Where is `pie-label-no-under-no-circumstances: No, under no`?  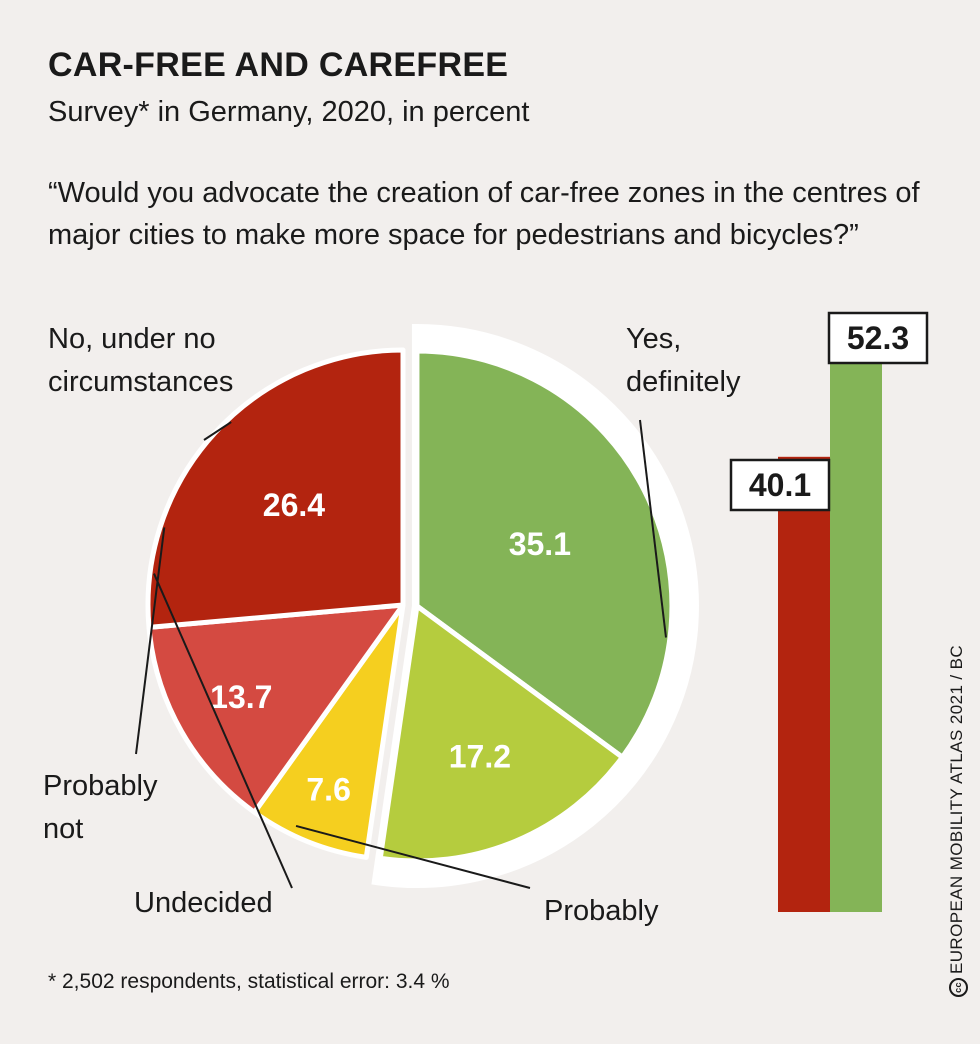 pie-label-no-under-no-circumstances: No, under no is located at coordinates (132, 339).